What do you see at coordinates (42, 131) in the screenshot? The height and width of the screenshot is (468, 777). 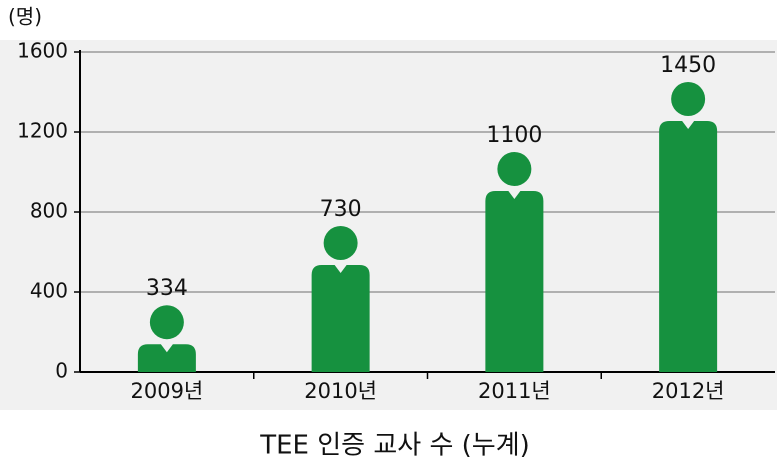 I see `y-tick-label: 1200` at bounding box center [42, 131].